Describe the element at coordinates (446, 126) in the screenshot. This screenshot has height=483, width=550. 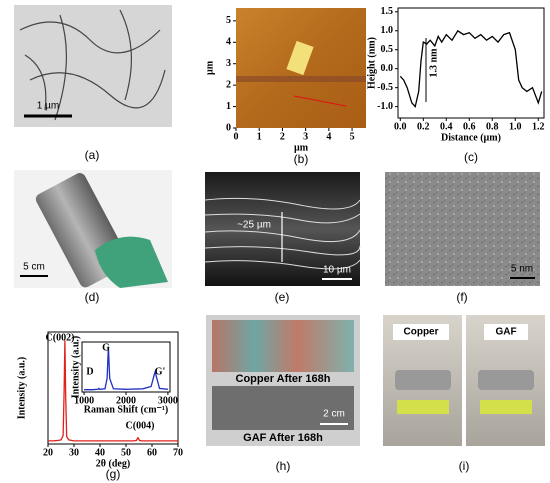
I see `x-tick-label: 0.4` at that location.